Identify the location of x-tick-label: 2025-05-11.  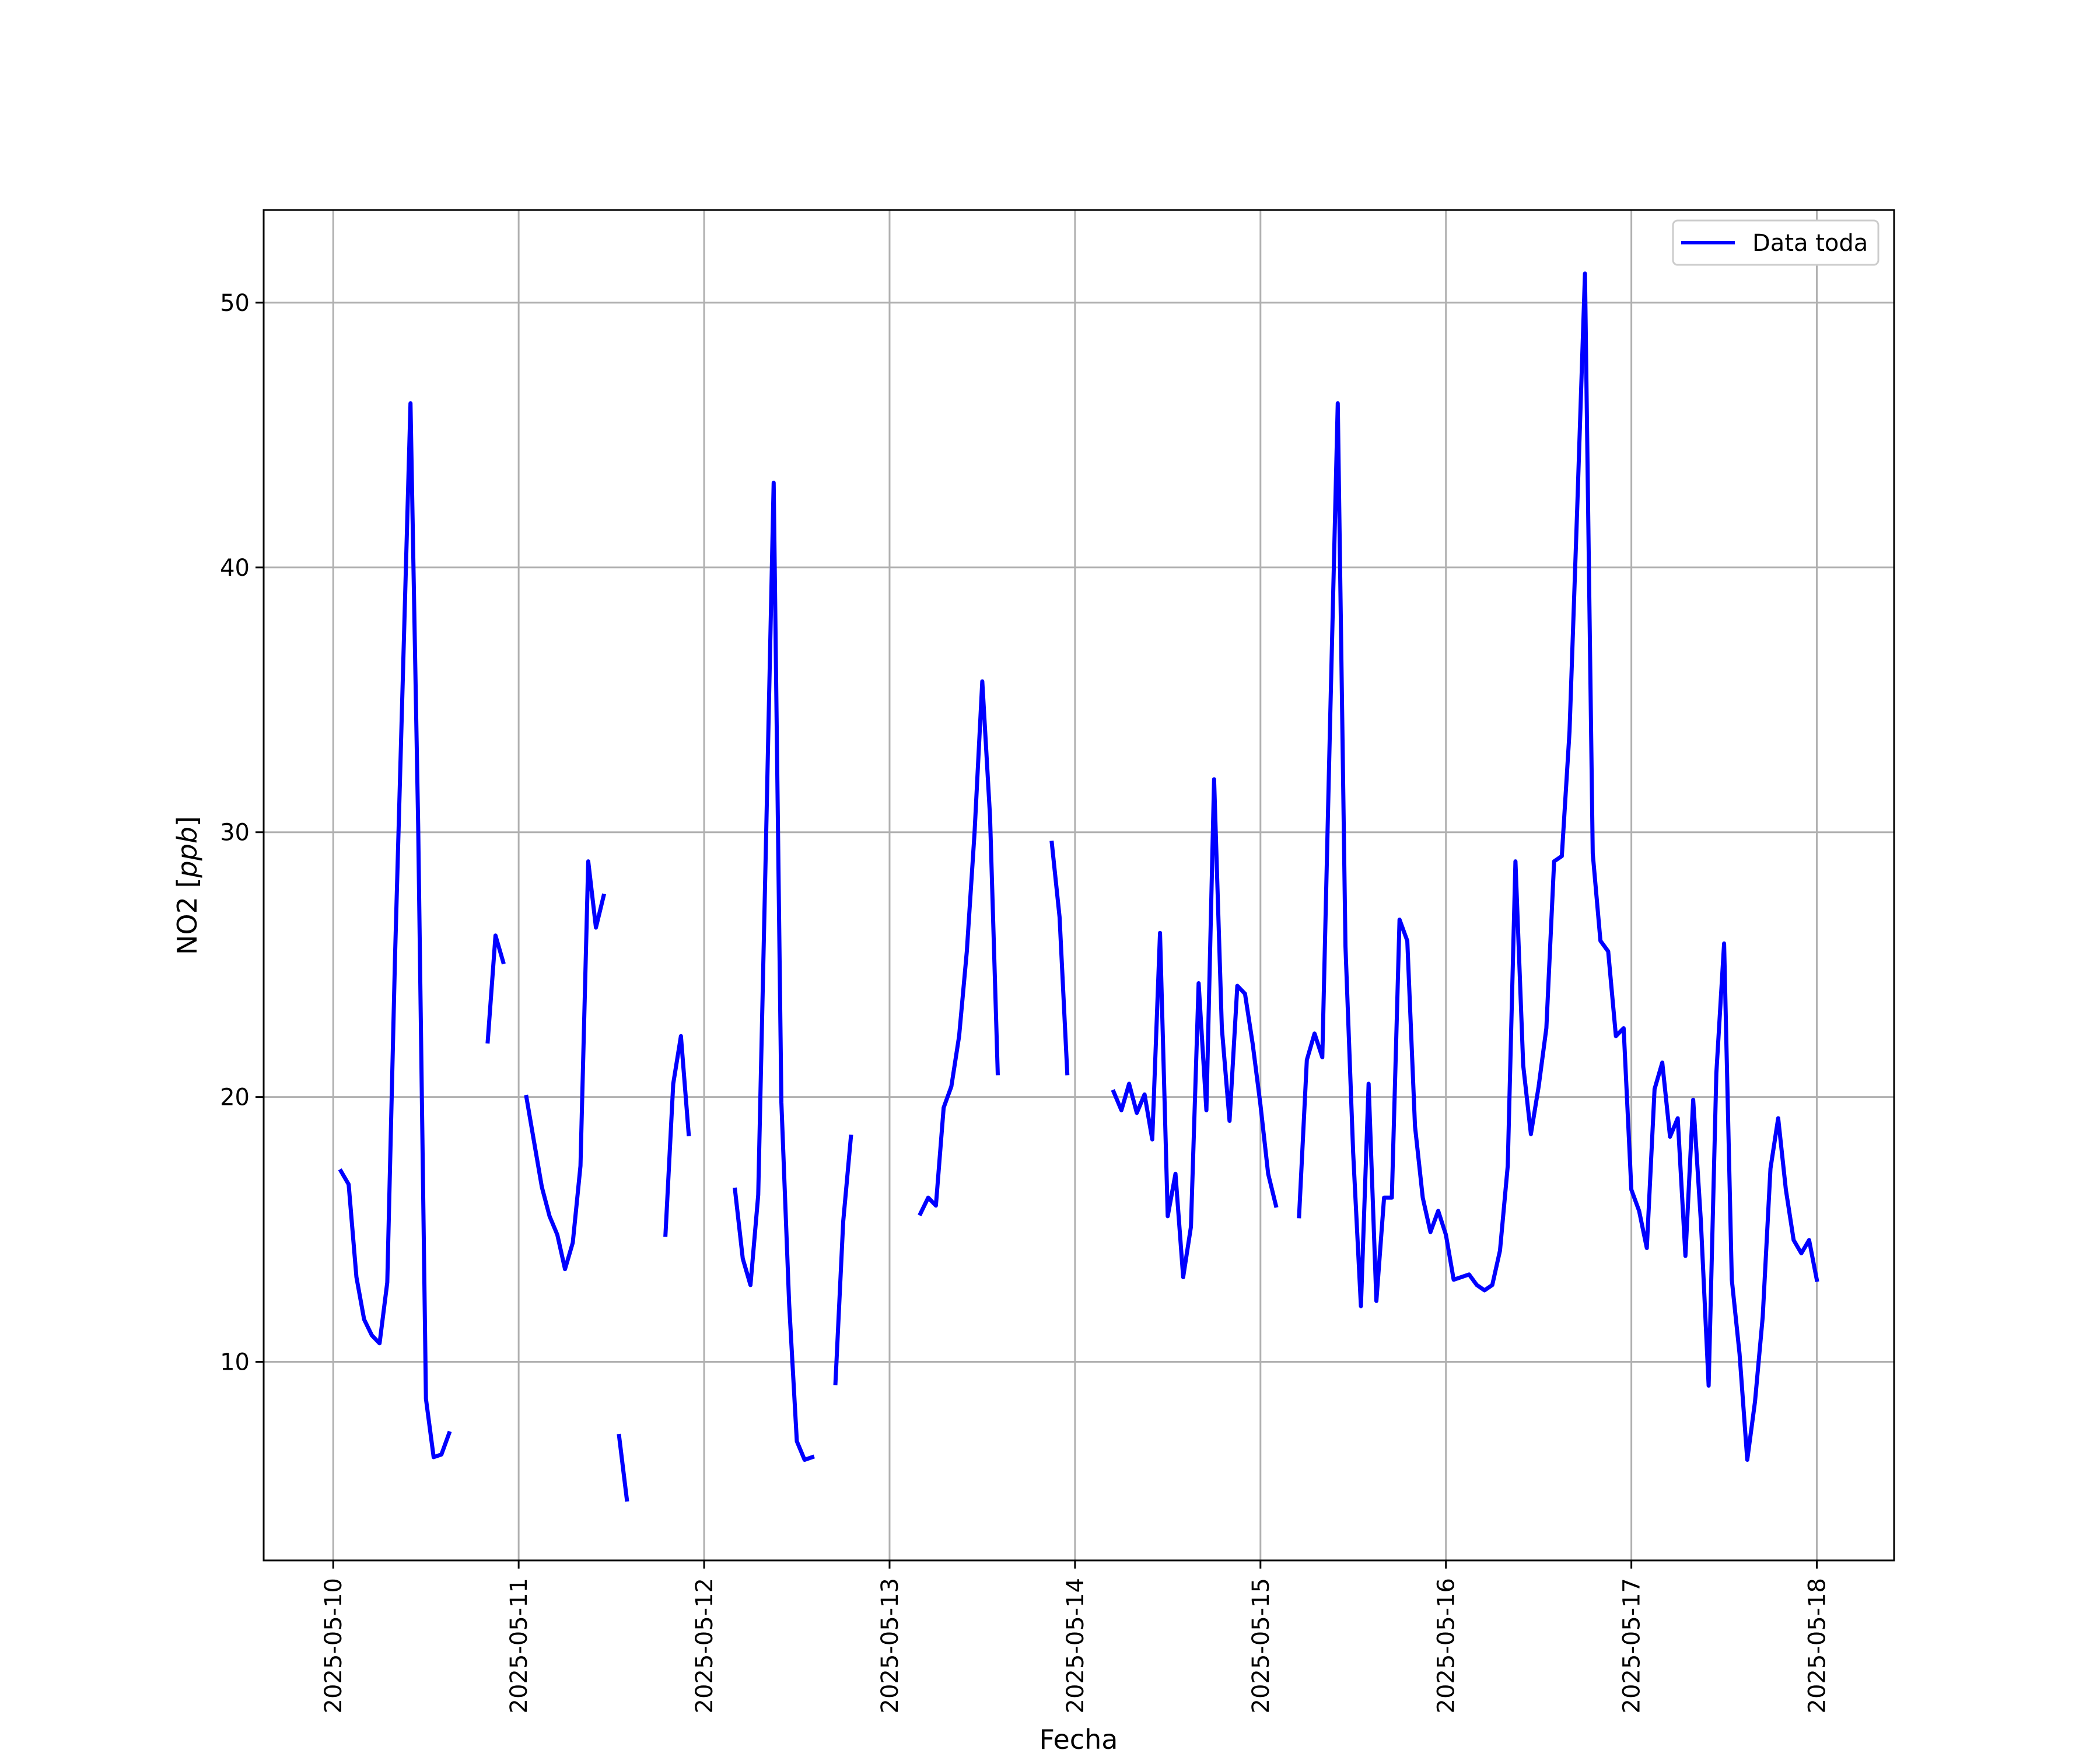
(519, 1645).